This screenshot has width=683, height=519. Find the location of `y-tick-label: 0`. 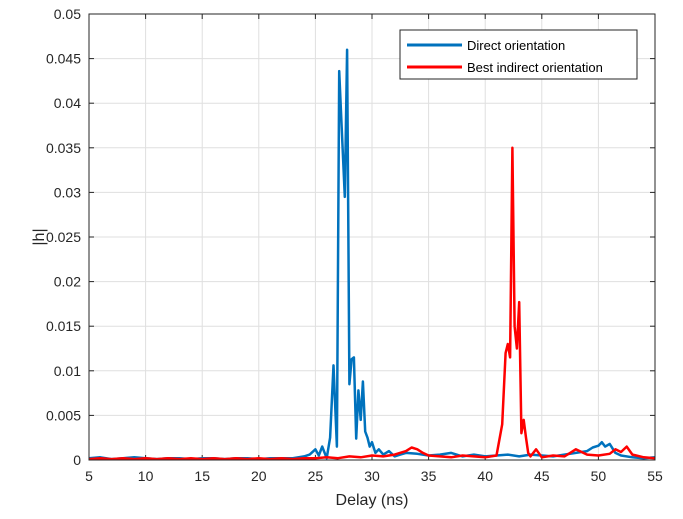

y-tick-label: 0 is located at coordinates (77, 460).